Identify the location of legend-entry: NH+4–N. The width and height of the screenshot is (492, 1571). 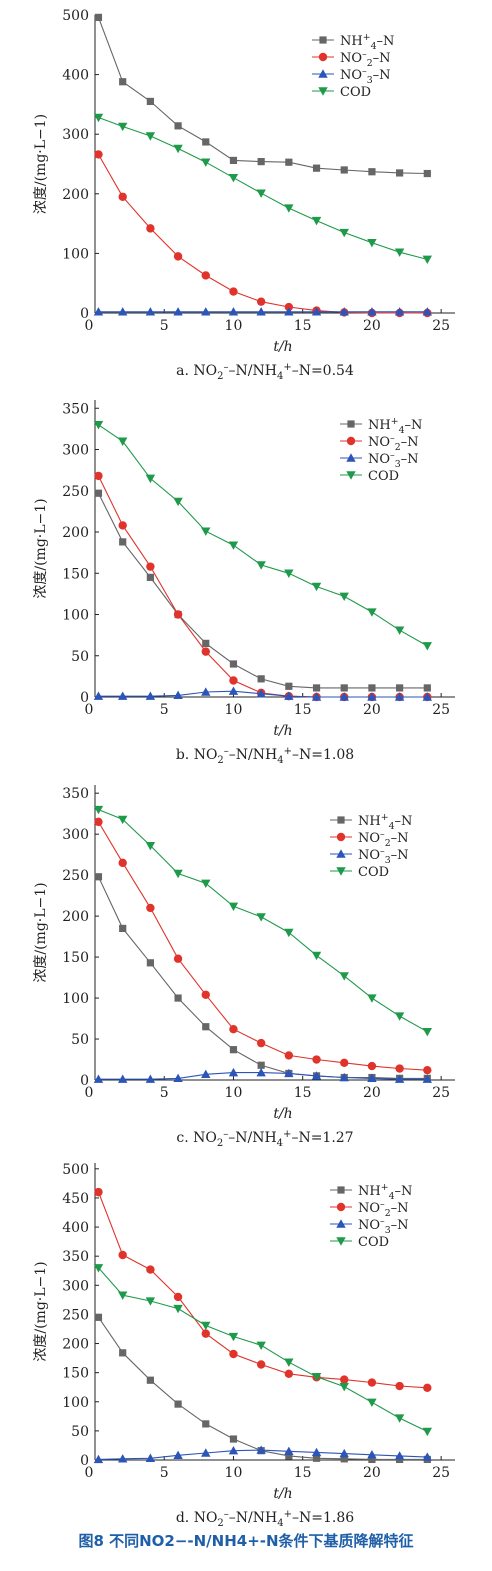
(395, 426).